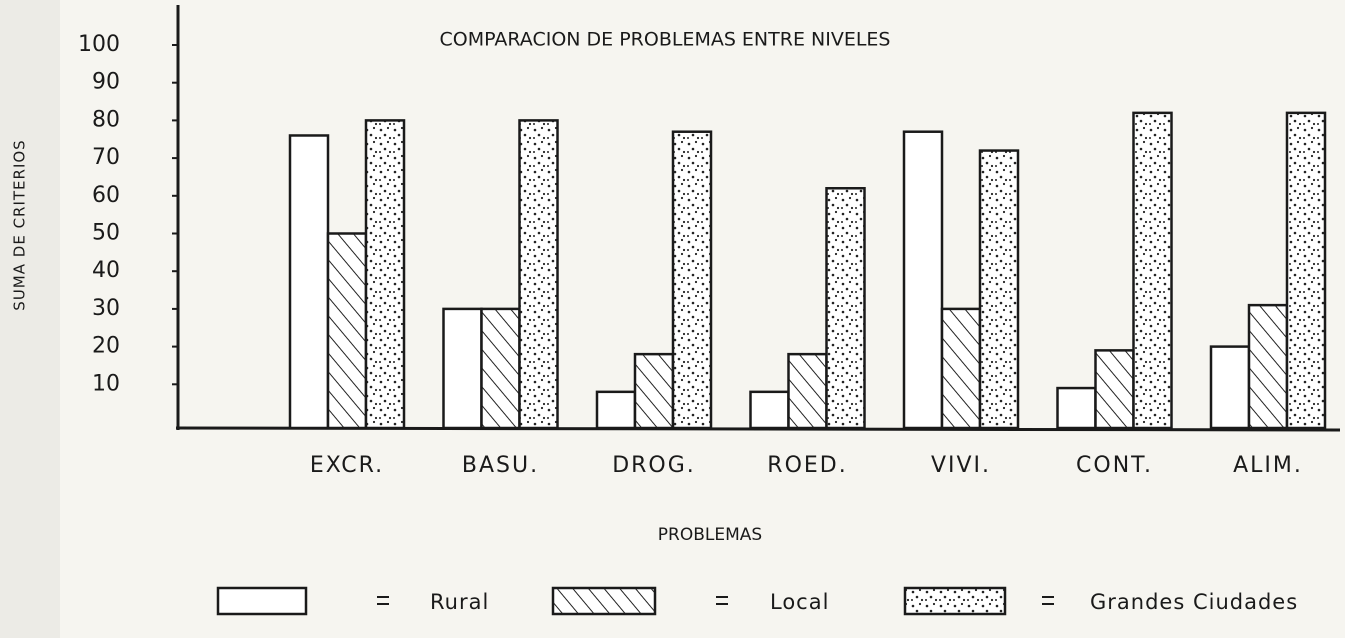  Describe the element at coordinates (106, 82) in the screenshot. I see `y-tick-label: 90` at that location.